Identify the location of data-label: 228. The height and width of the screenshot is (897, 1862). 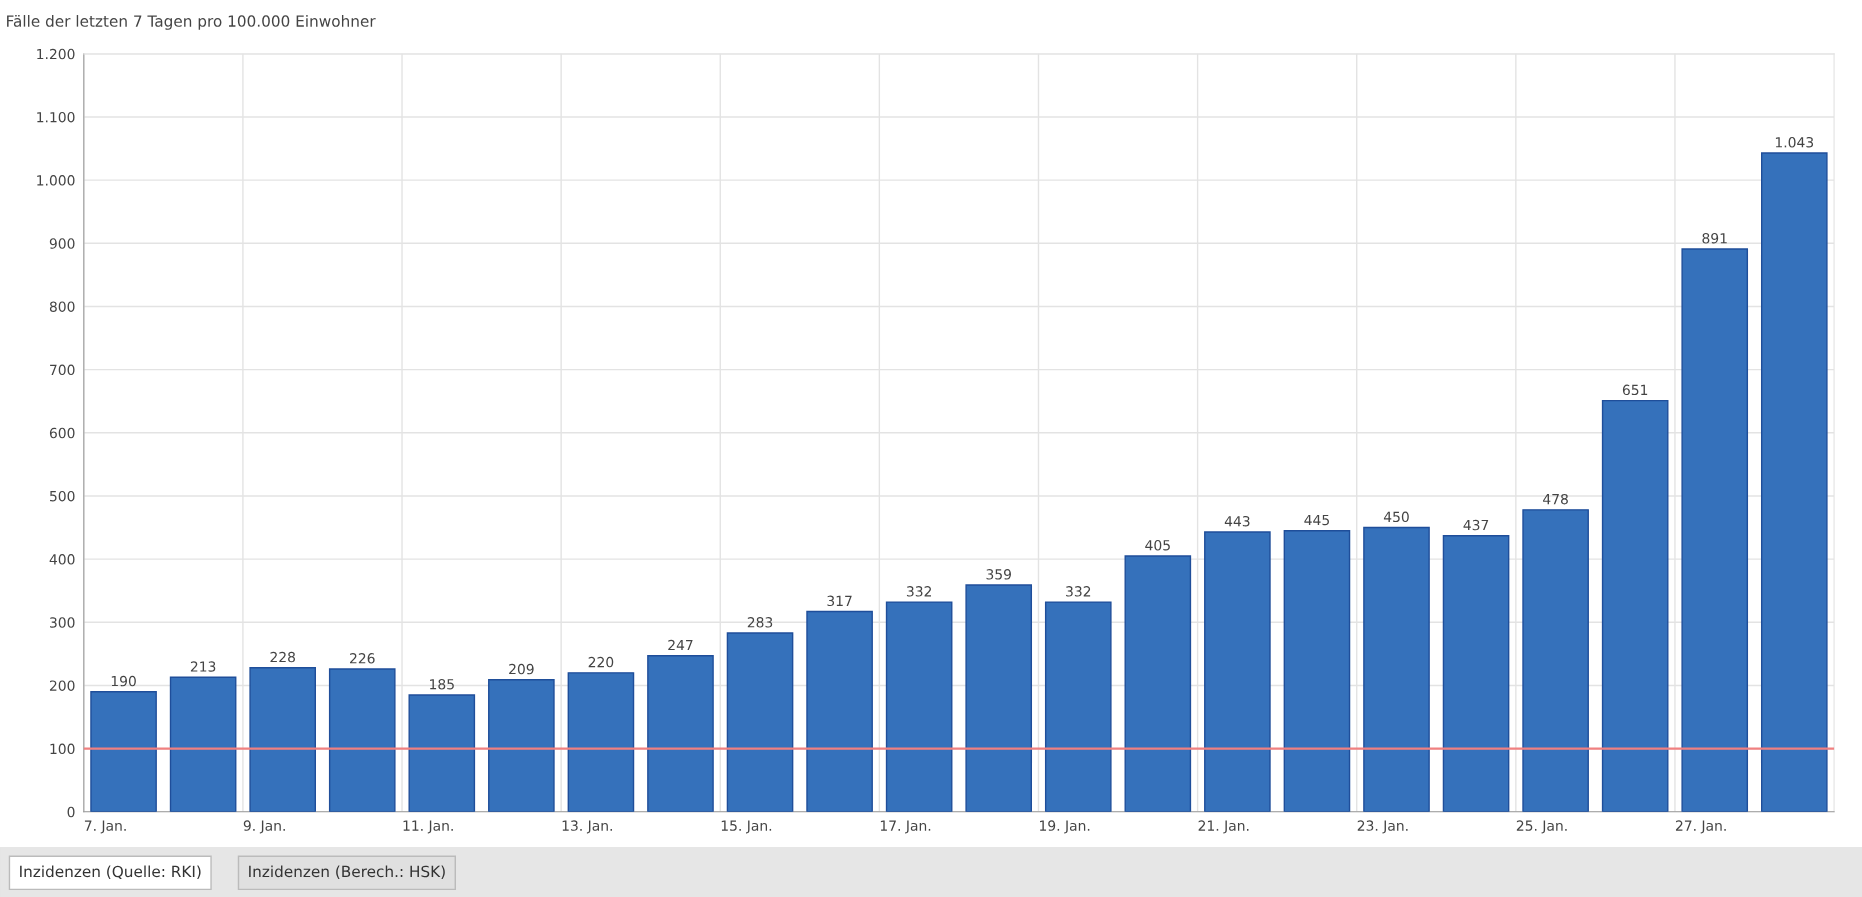
(282, 657).